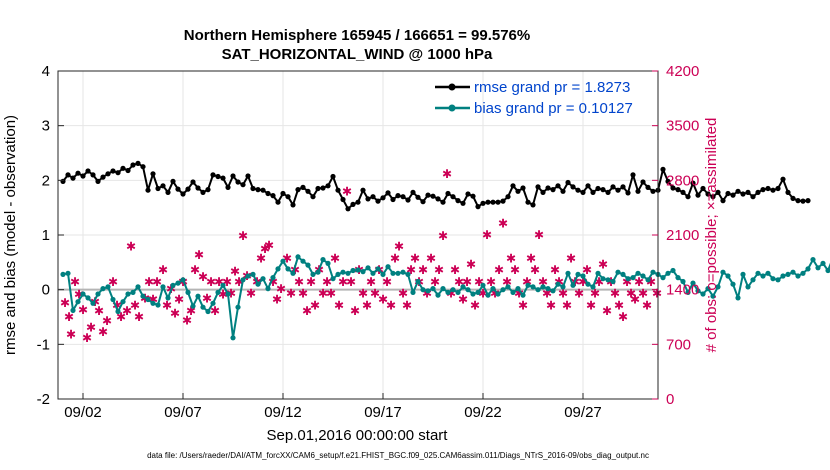 The width and height of the screenshot is (830, 470). What do you see at coordinates (46, 126) in the screenshot?
I see `y-left-tick-label: 3` at bounding box center [46, 126].